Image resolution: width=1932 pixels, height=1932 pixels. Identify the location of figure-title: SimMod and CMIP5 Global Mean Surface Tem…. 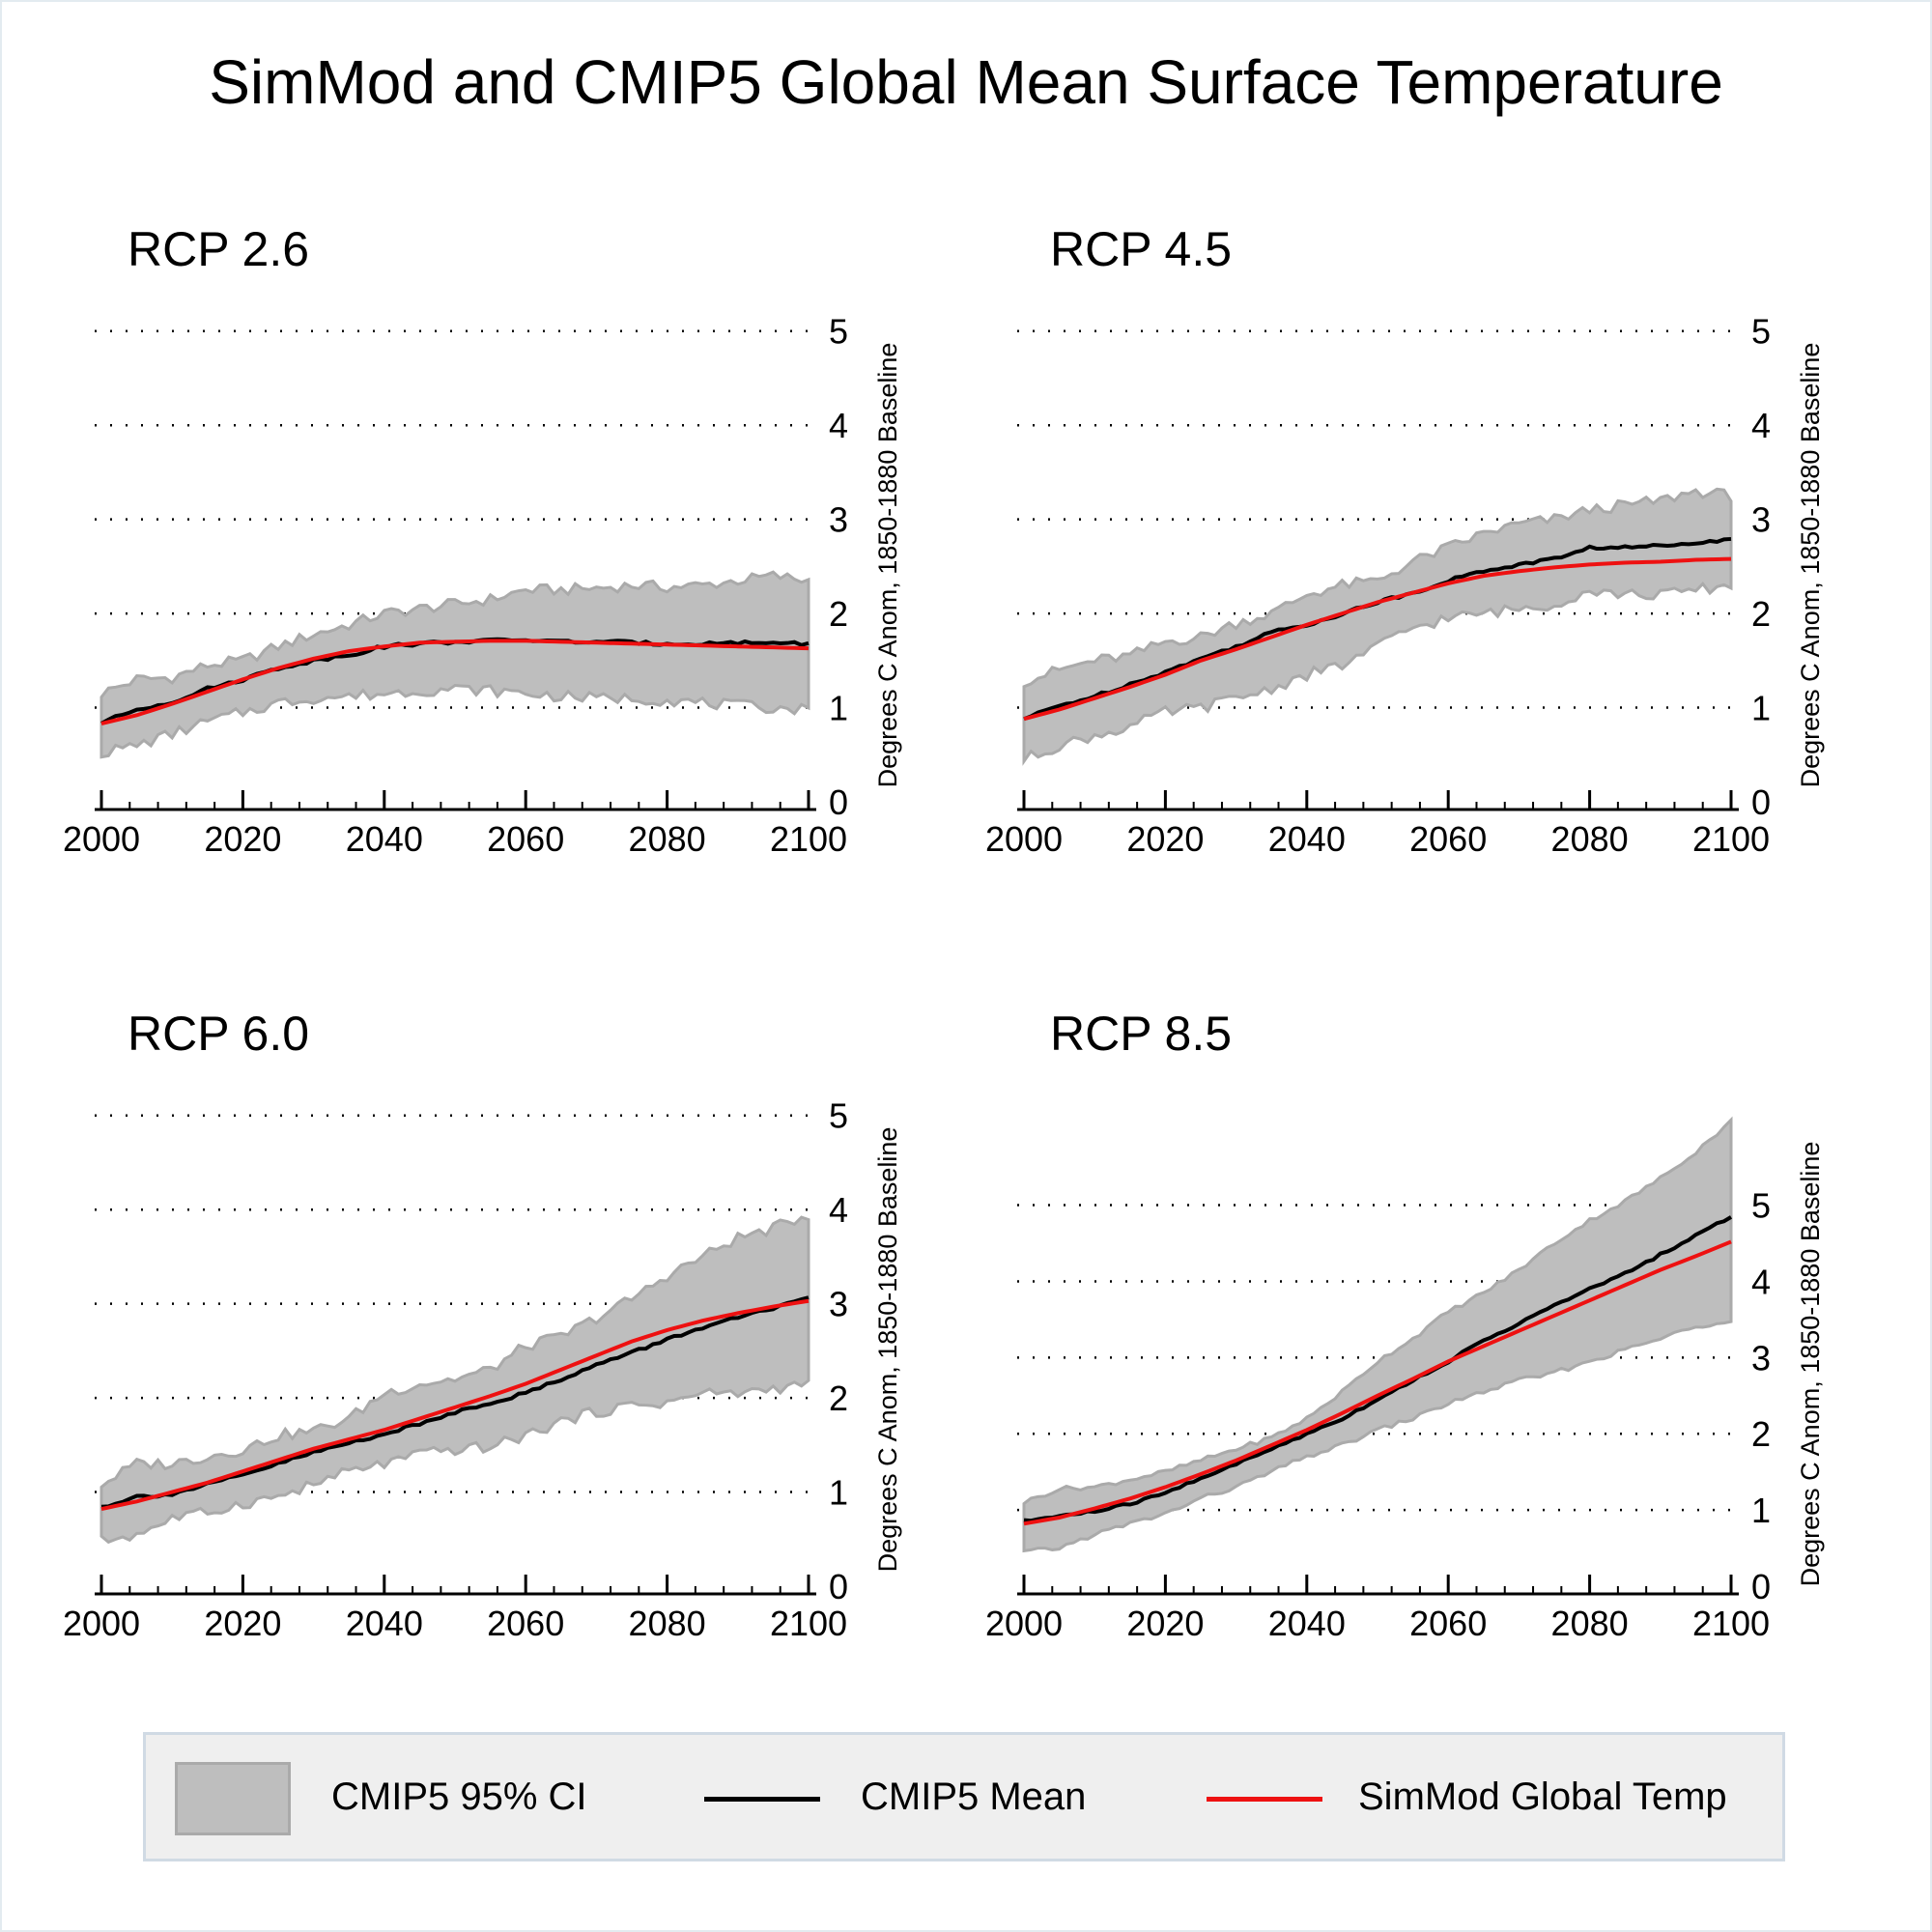
(966, 82).